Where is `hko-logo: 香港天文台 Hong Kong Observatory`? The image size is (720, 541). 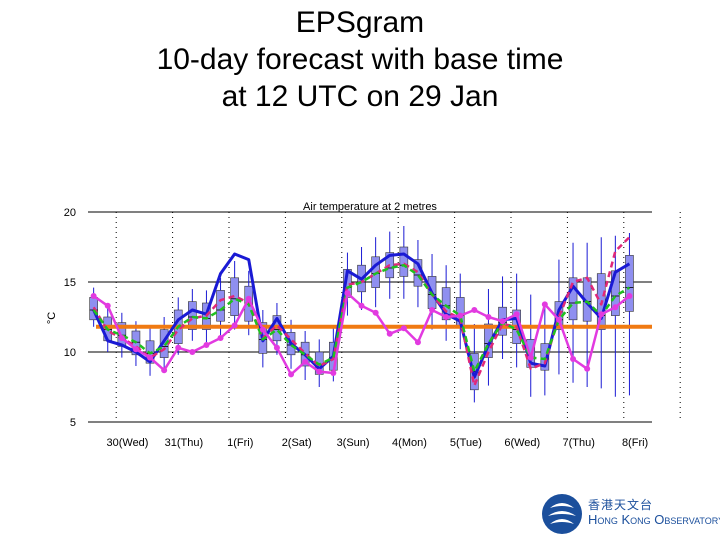 hko-logo: 香港天文台 Hong Kong Observatory is located at coordinates (630, 514).